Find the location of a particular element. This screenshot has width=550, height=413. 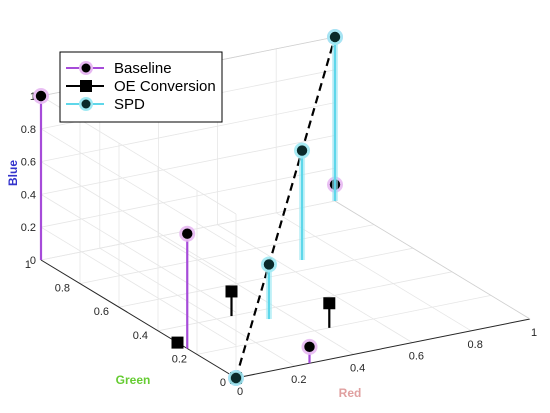

legend: Baseline OE Conversion SPD is located at coordinates (141, 87).